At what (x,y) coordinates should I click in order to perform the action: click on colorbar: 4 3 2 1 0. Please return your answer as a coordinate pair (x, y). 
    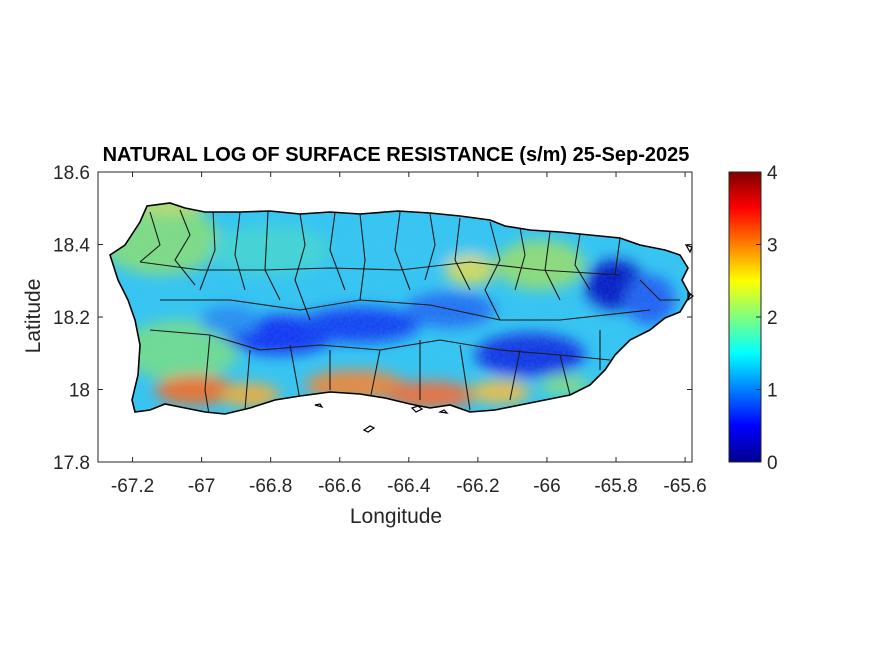
    Looking at the image, I should click on (753, 318).